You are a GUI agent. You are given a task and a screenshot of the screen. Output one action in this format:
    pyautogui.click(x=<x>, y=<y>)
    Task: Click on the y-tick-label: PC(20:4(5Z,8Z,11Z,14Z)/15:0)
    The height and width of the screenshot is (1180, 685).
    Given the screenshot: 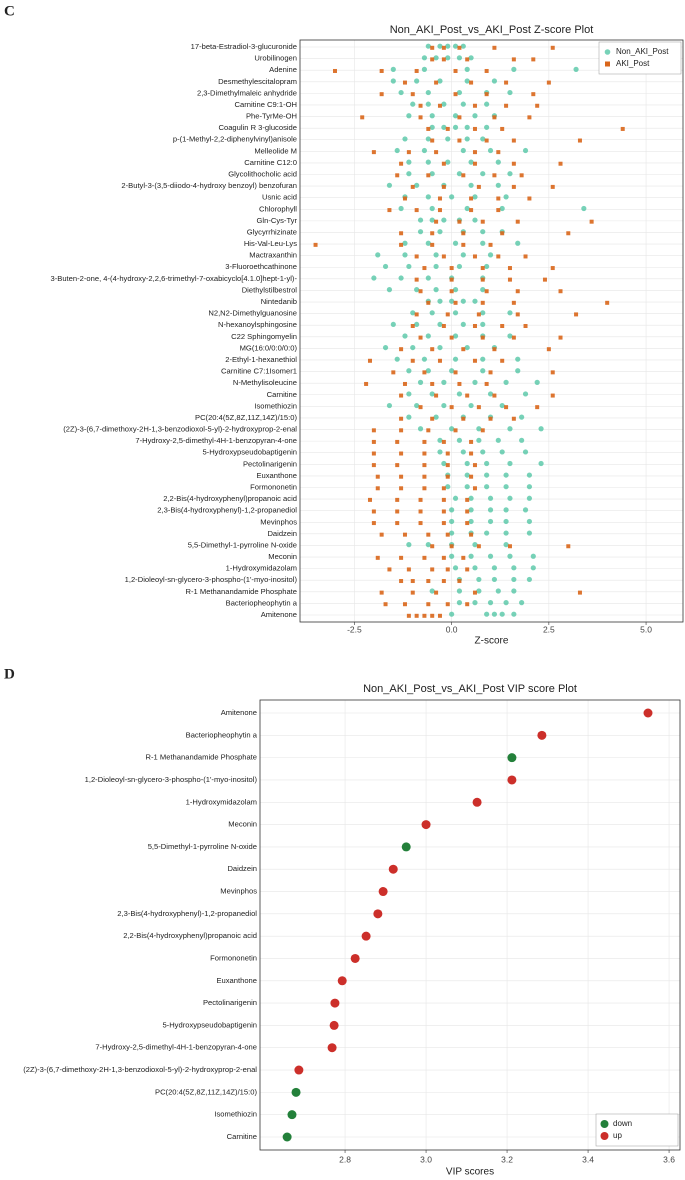 What is the action you would take?
    pyautogui.click(x=246, y=417)
    